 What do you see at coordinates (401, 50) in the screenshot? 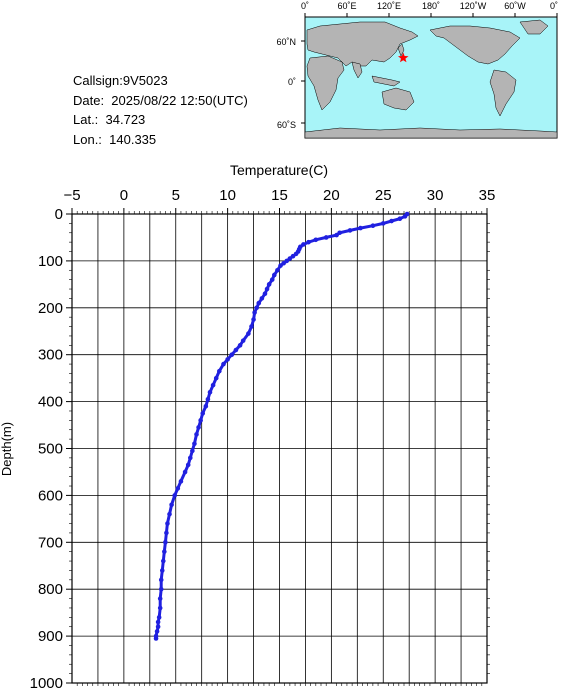
I see `japan-islands` at bounding box center [401, 50].